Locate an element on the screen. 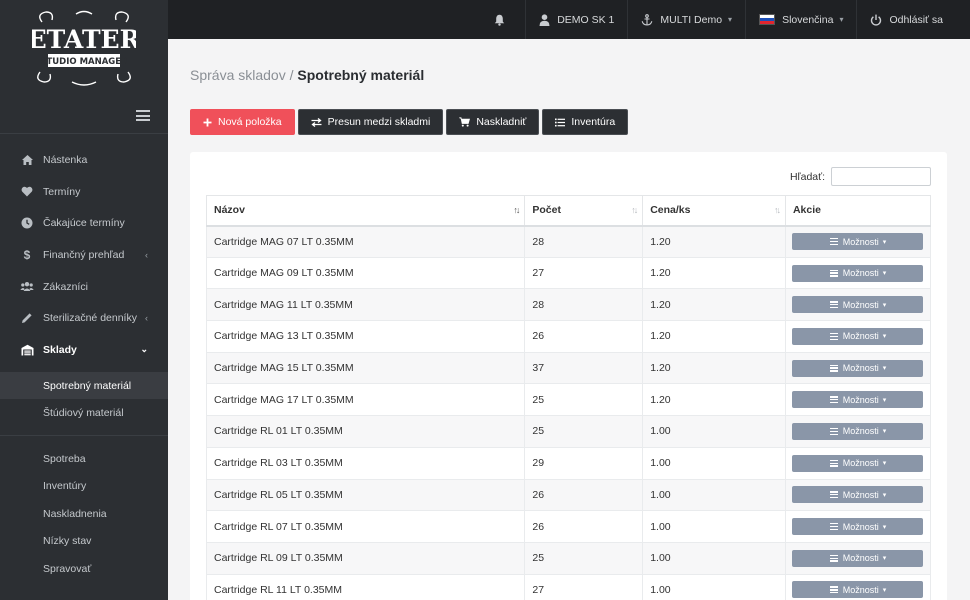 The height and width of the screenshot is (600, 970). sidebar-subitem-nizky-stav: Nízky stav is located at coordinates (67, 541).